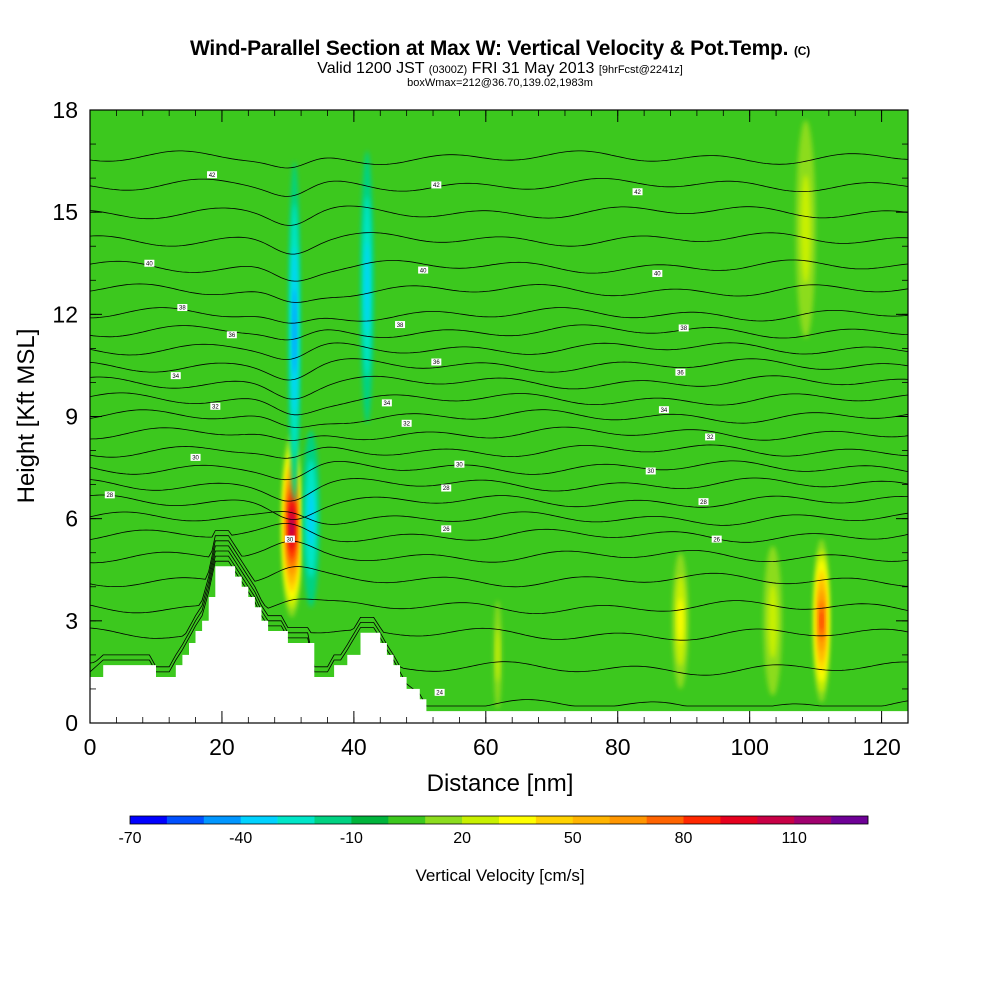 Image resolution: width=1000 pixels, height=1000 pixels. I want to click on contour-label: 38, so click(400, 326).